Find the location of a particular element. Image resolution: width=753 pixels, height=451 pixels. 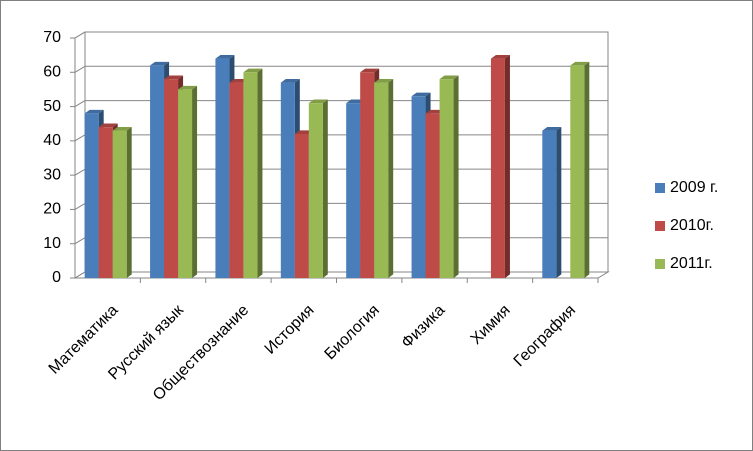

legend-label: 2010г. is located at coordinates (692, 225).